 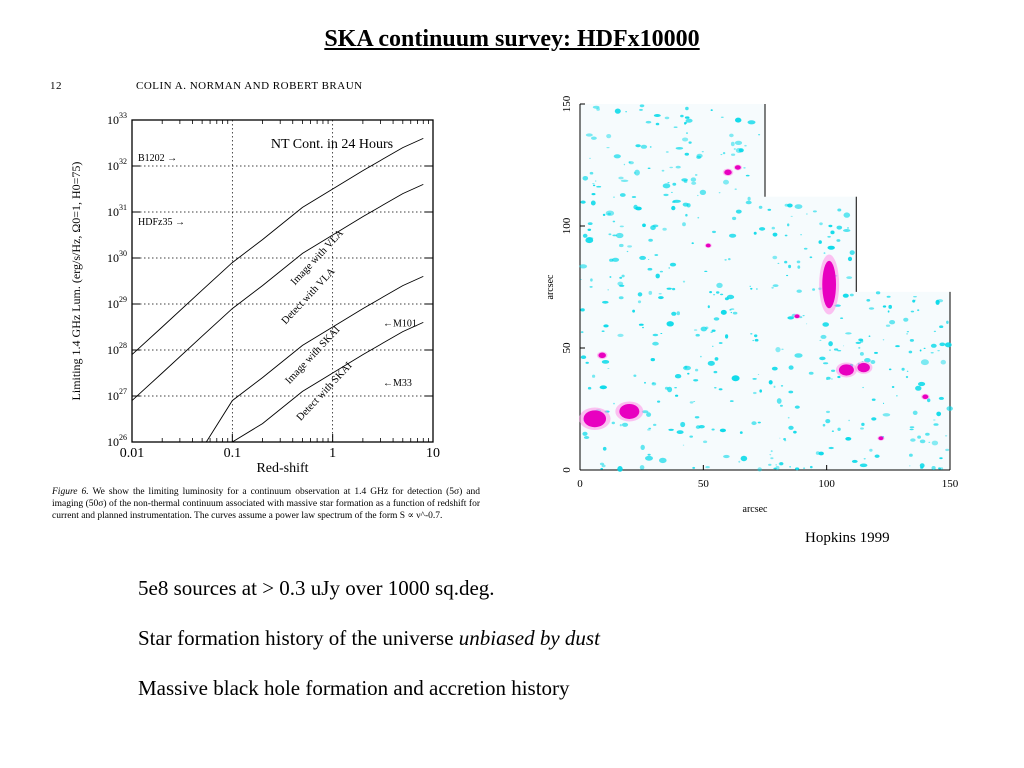 I want to click on map-y-tick-label: 100, so click(x=567, y=225).